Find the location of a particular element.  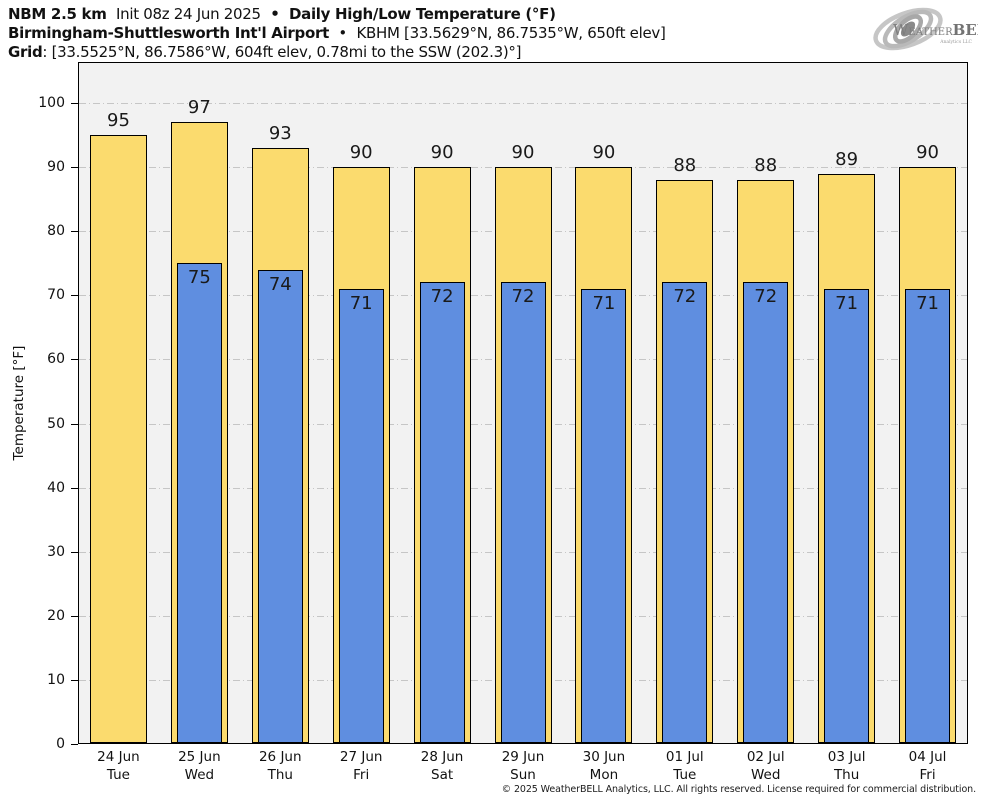

y-tick-label: 30 is located at coordinates (56, 551).